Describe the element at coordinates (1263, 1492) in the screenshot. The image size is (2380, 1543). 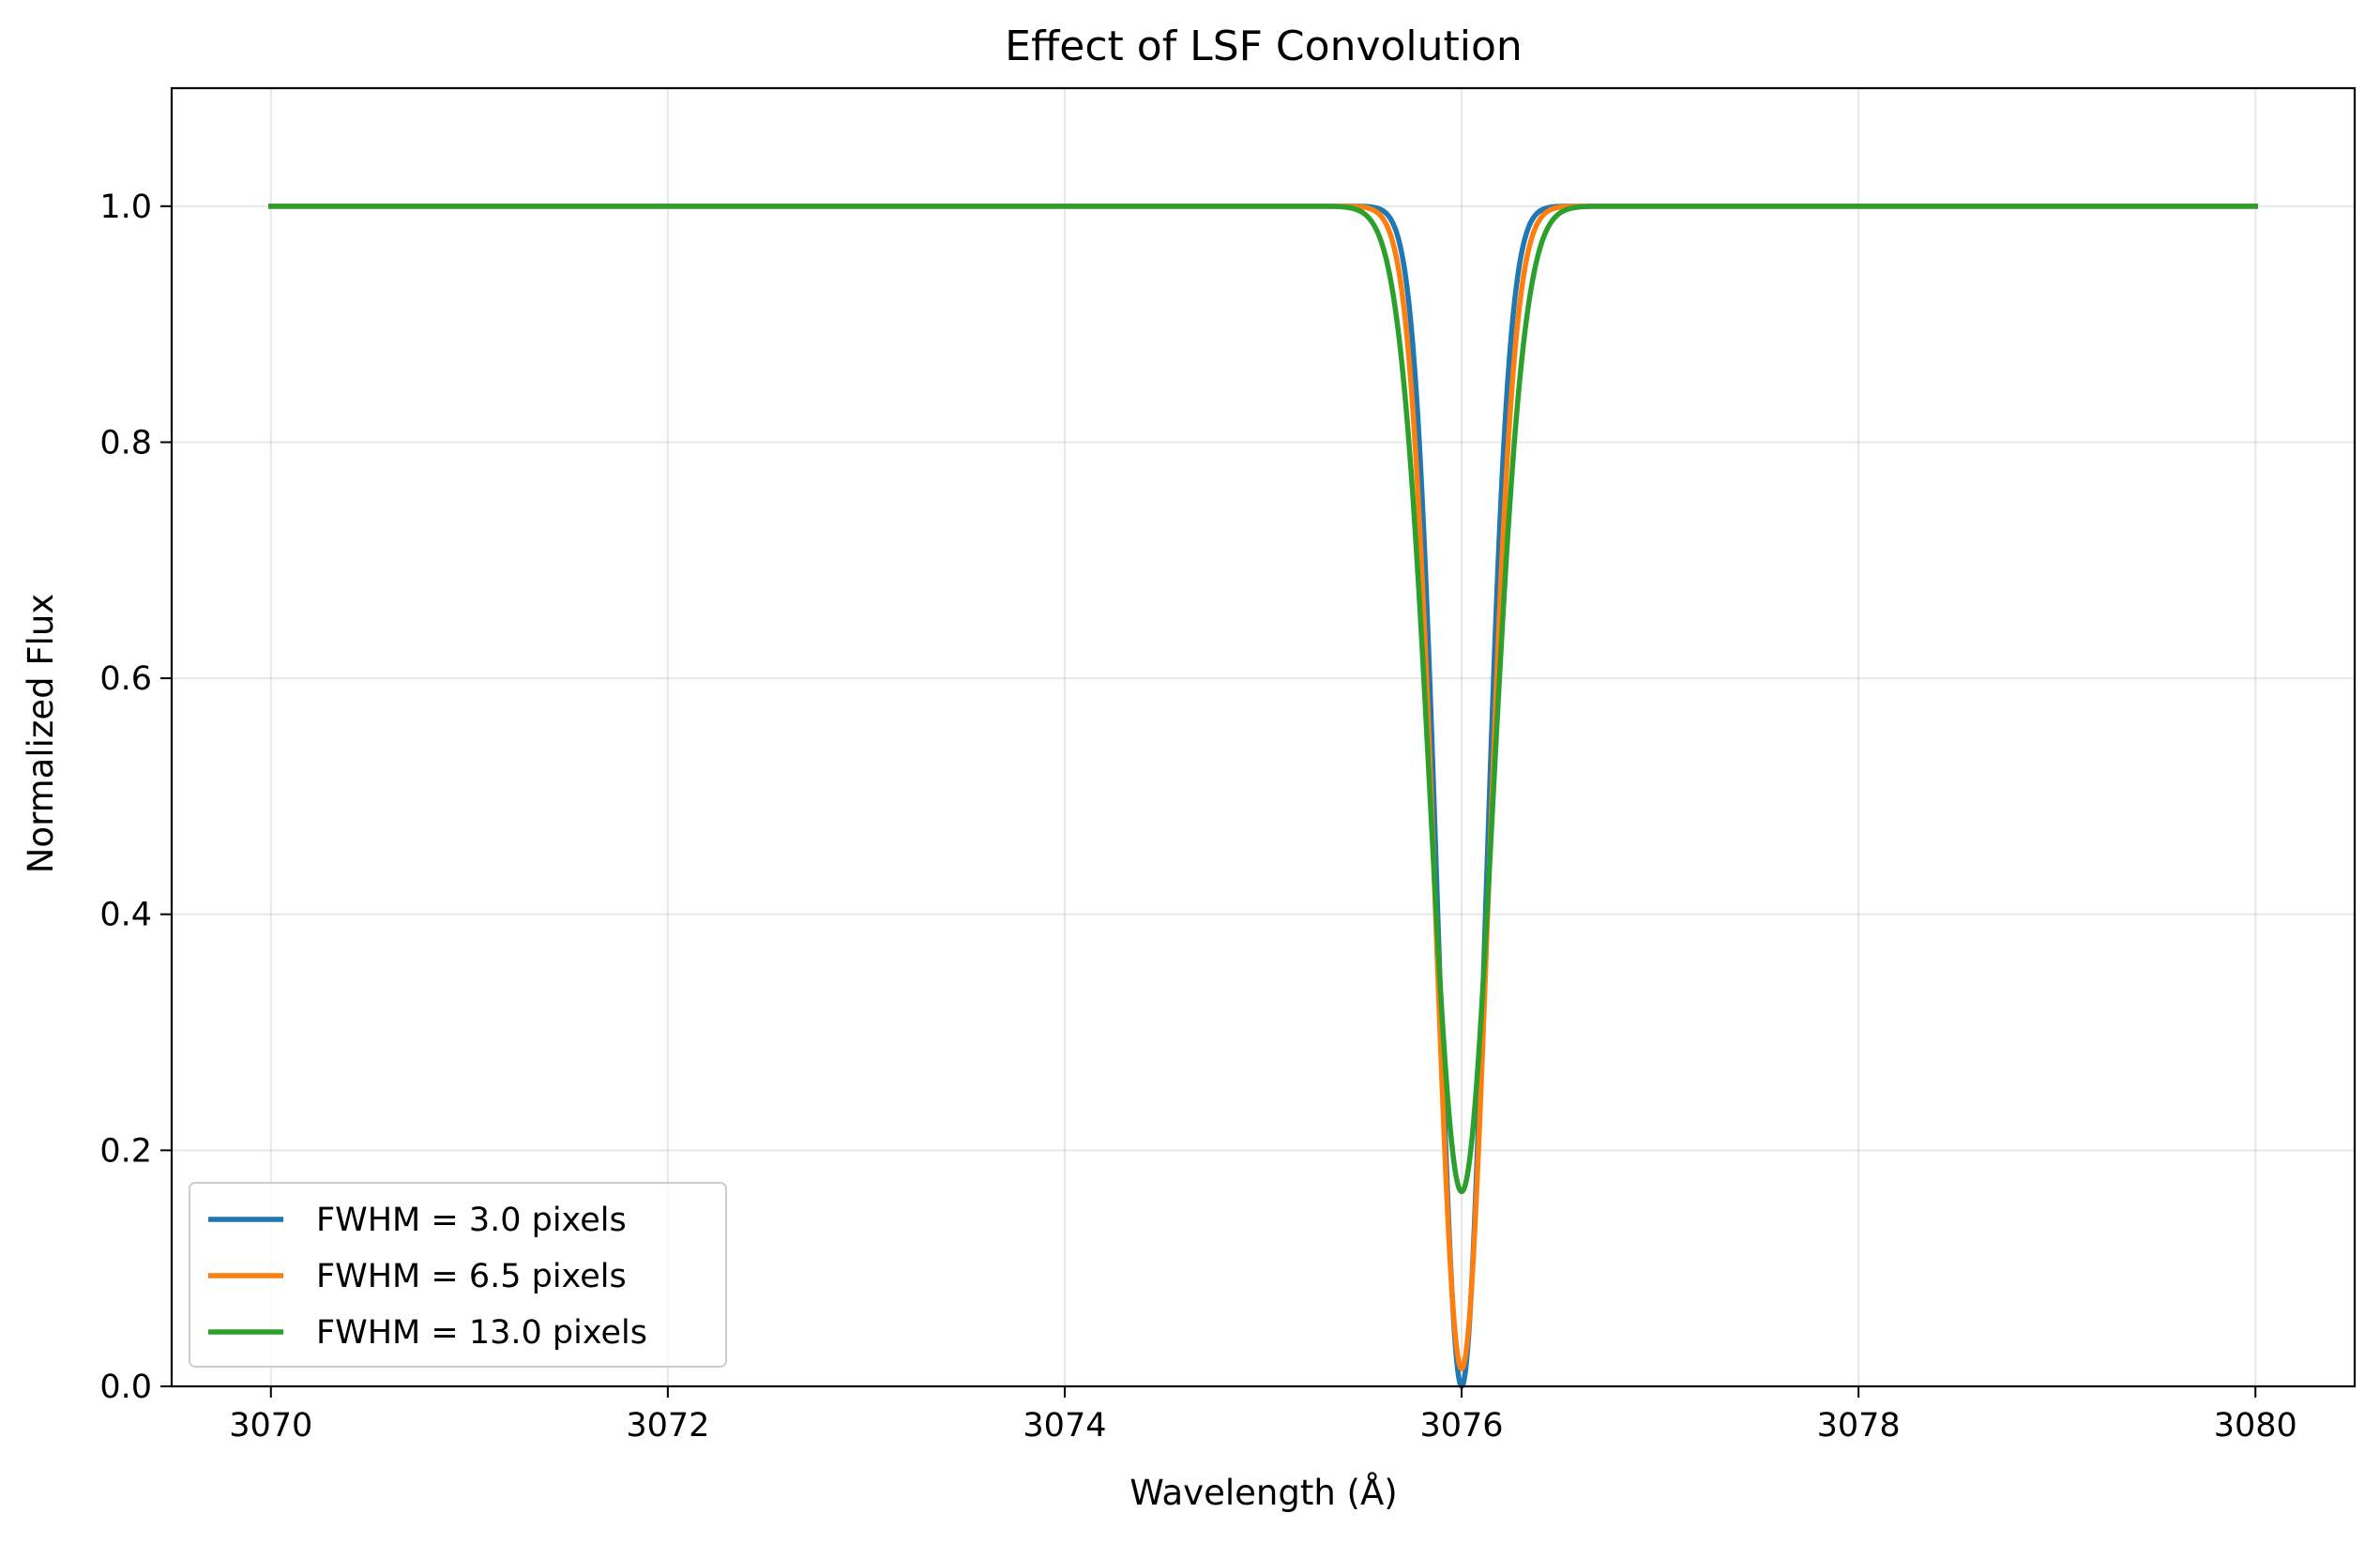
I see `x-axis-label: Wavelength (Å)` at that location.